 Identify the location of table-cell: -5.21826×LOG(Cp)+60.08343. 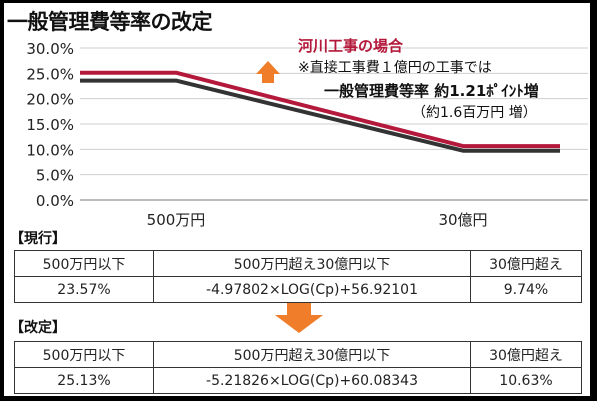
(312, 380).